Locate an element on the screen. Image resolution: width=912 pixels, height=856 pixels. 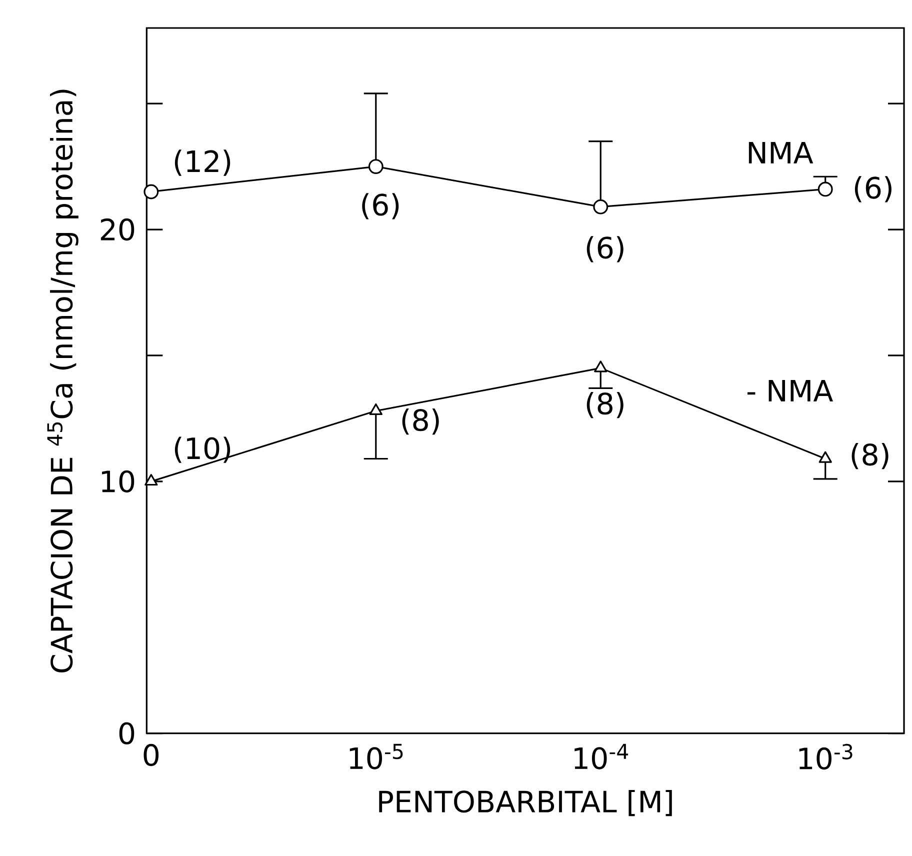
x-tick-label: 10$^{-4}$ is located at coordinates (601, 757).